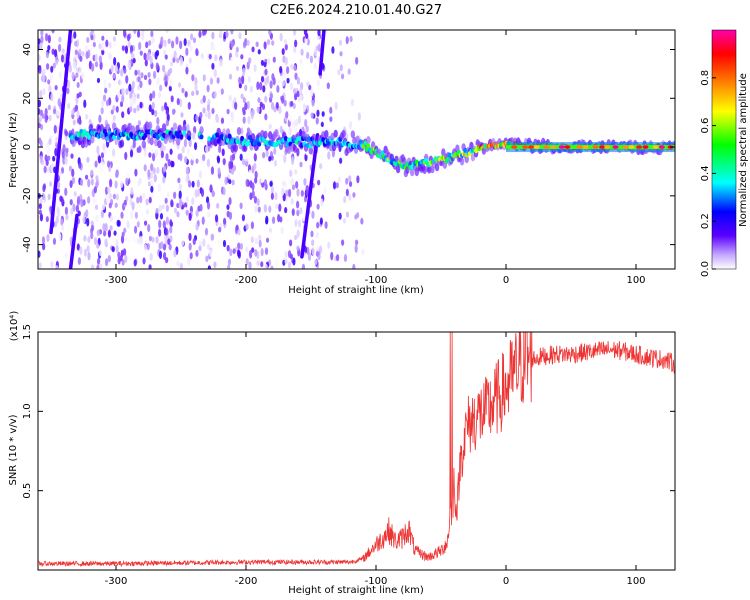 The image size is (750, 600). I want to click on colorbar-label: Normalized spectral amplitude, so click(743, 150).